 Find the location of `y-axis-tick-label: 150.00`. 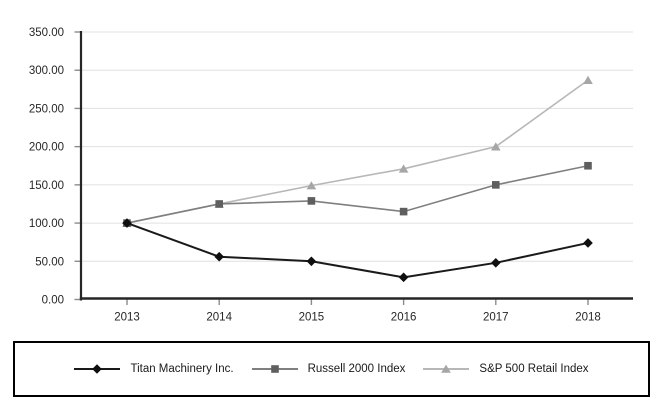

y-axis-tick-label: 150.00 is located at coordinates (46, 186).